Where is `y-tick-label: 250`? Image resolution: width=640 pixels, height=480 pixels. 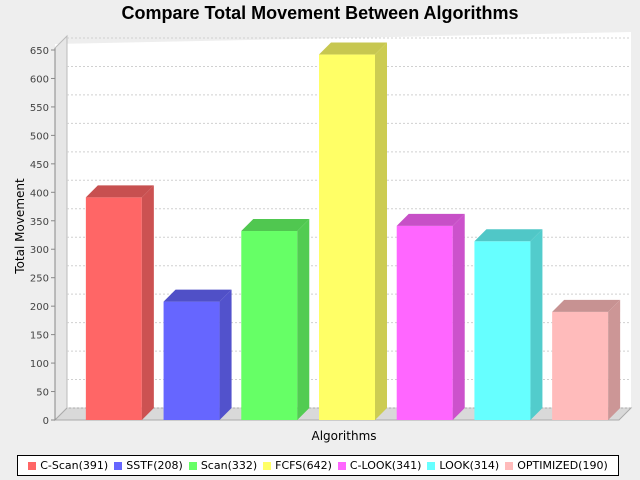 y-tick-label: 250 is located at coordinates (39, 279).